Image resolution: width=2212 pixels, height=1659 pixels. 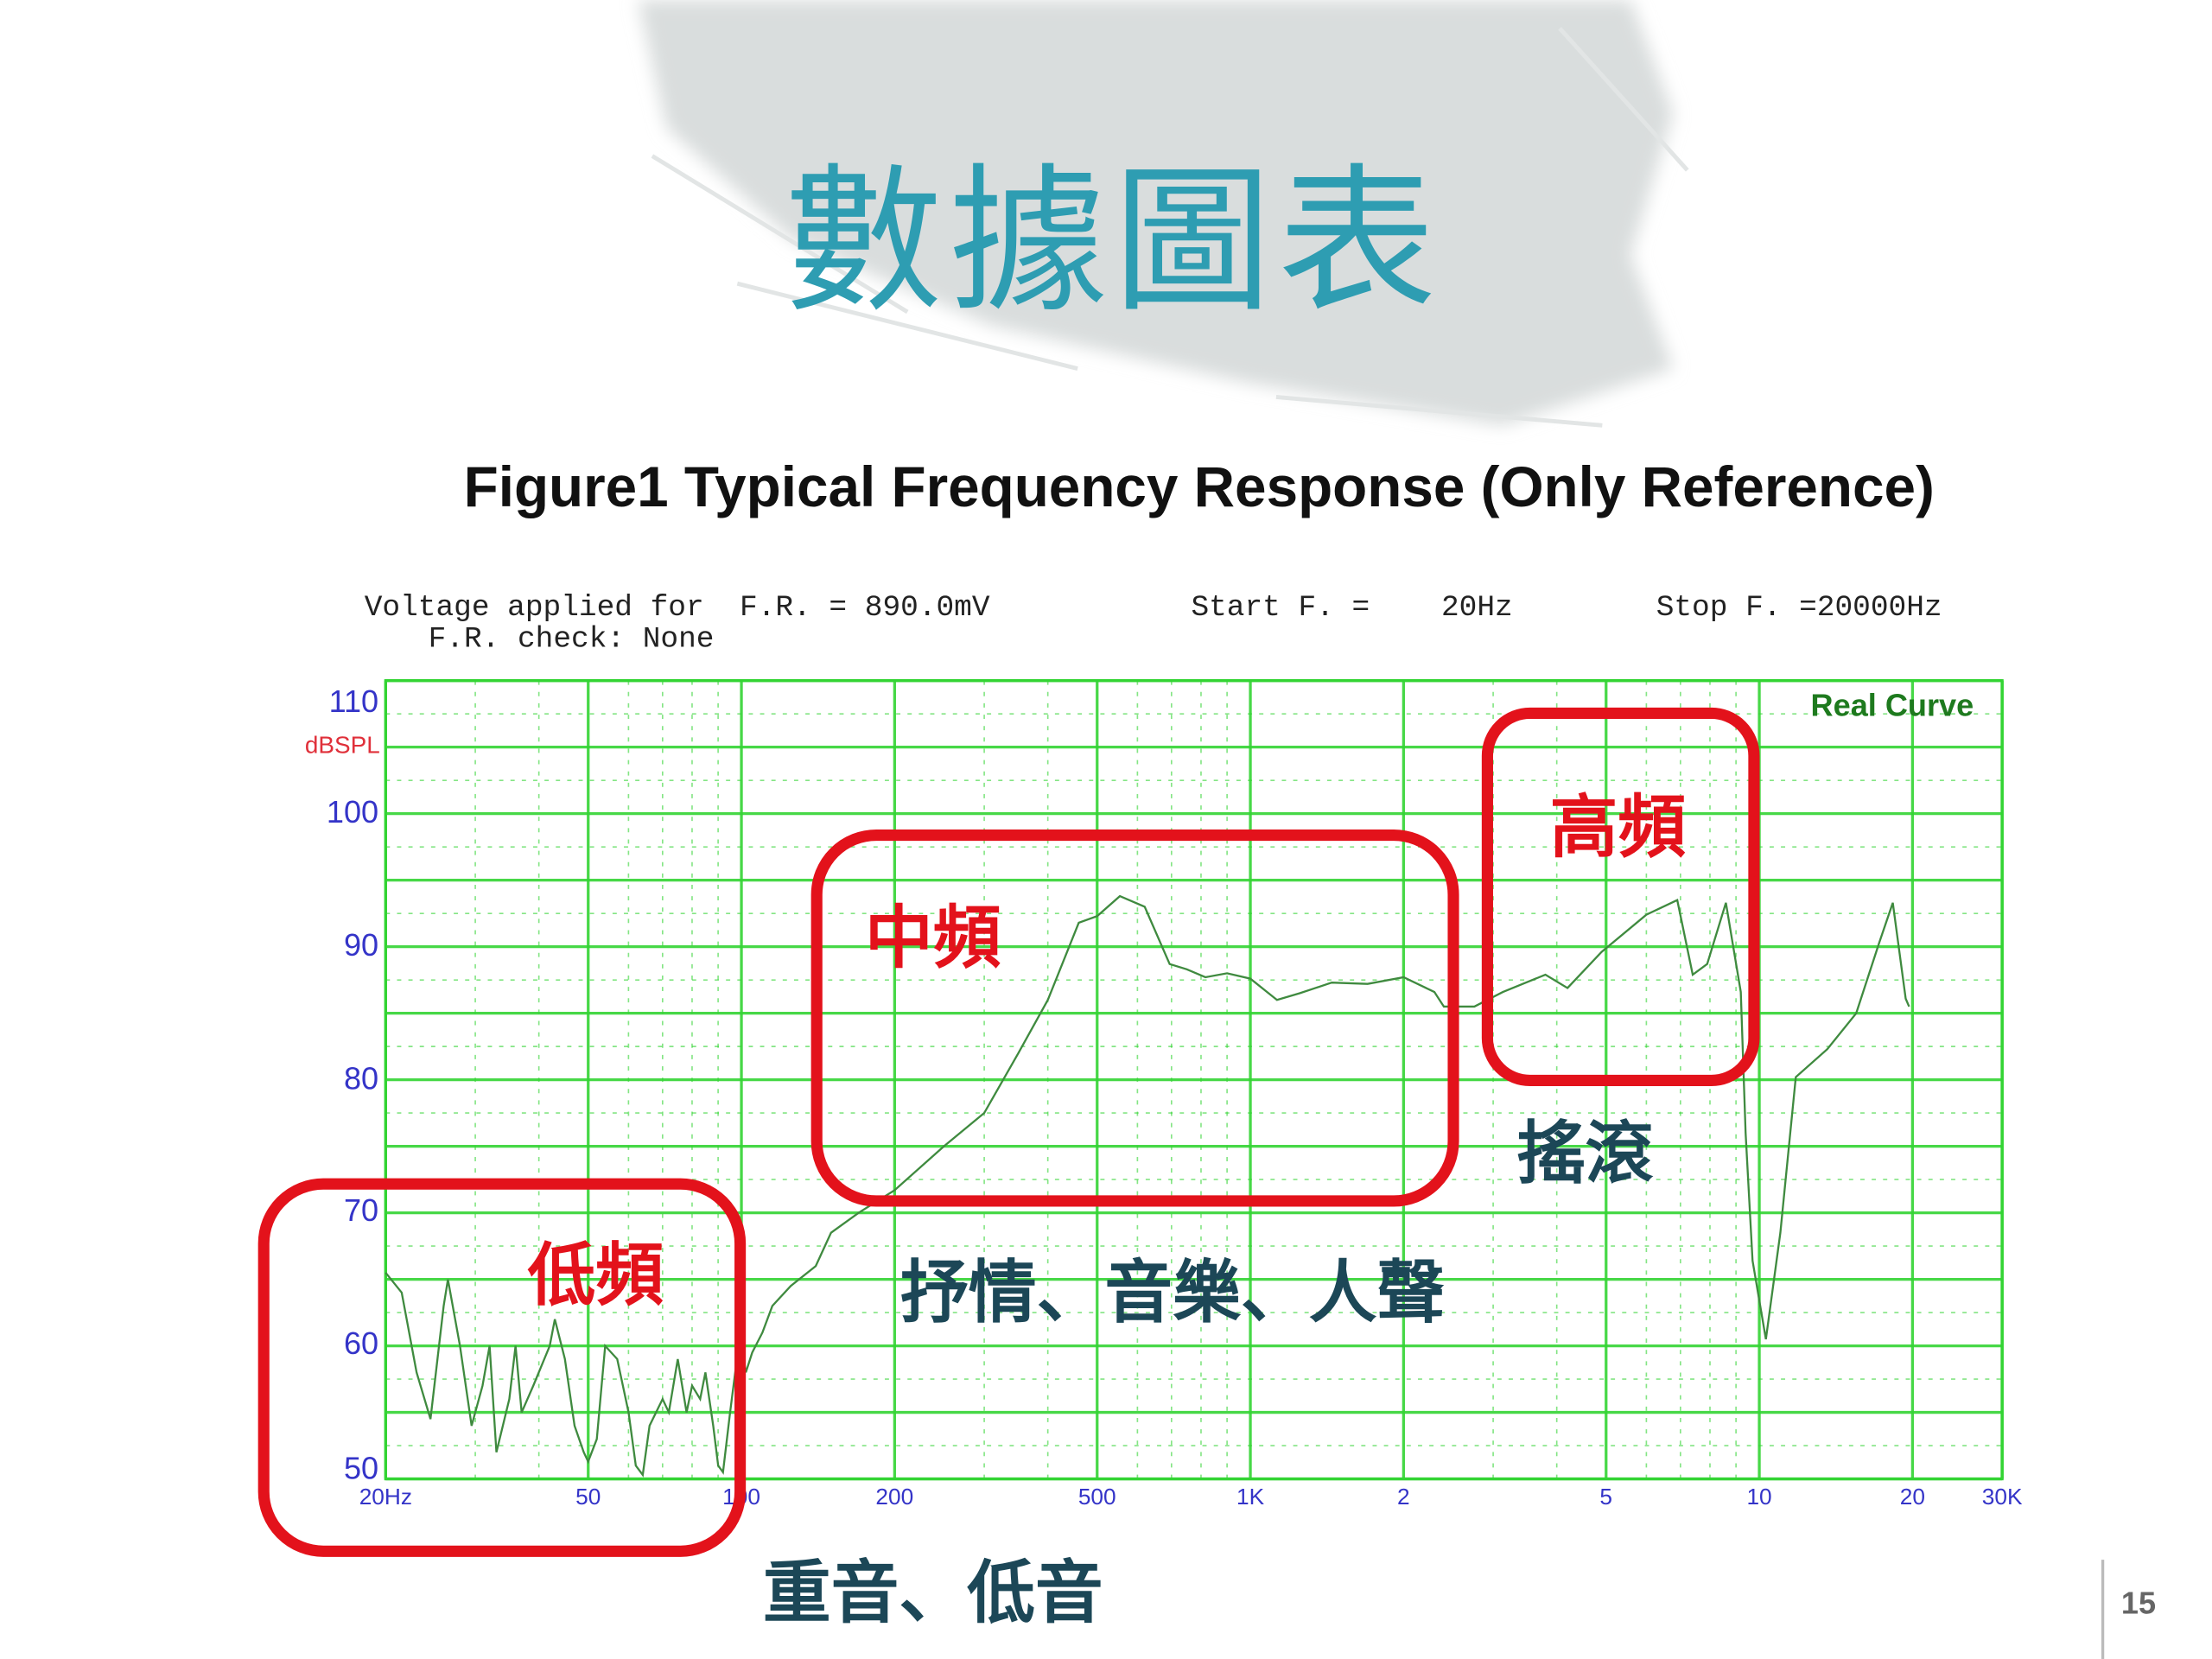 I want to click on page-divider, so click(x=2103, y=1609).